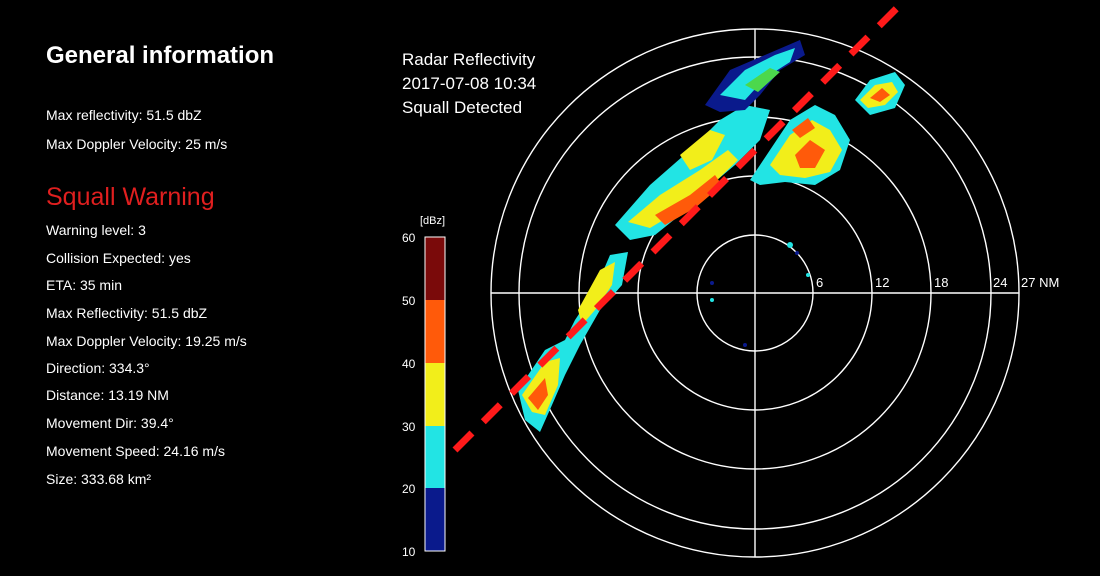 The height and width of the screenshot is (576, 1100). What do you see at coordinates (596, 293) in the screenshot?
I see `echo-yellow-sw2` at bounding box center [596, 293].